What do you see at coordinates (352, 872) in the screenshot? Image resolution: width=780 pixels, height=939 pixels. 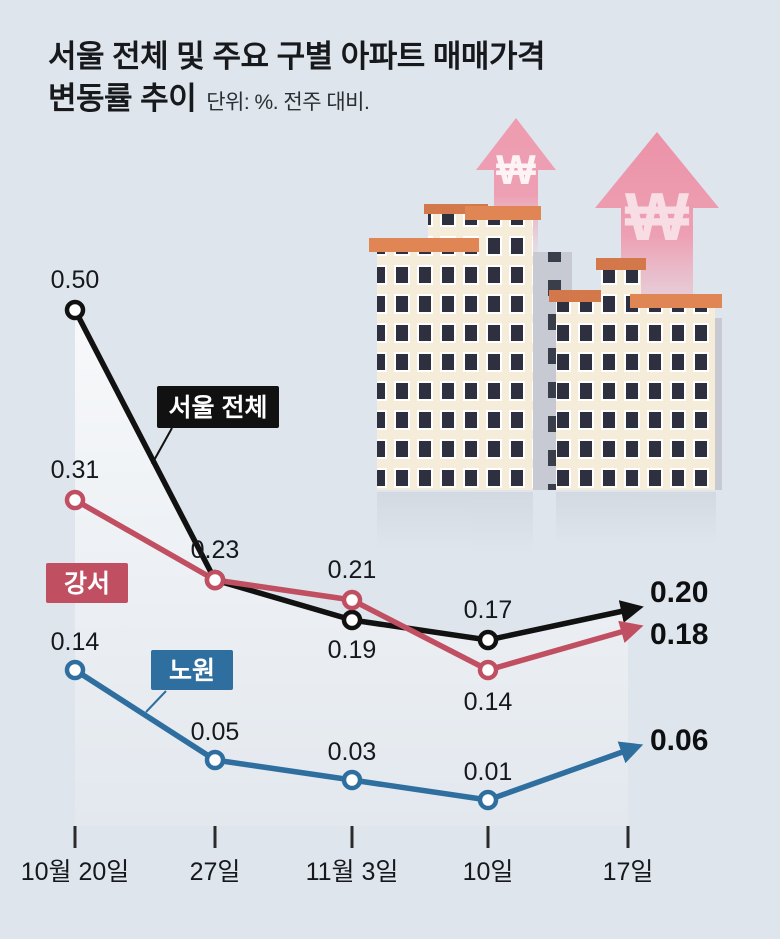 I see `x-axis-label: 11월 3일` at bounding box center [352, 872].